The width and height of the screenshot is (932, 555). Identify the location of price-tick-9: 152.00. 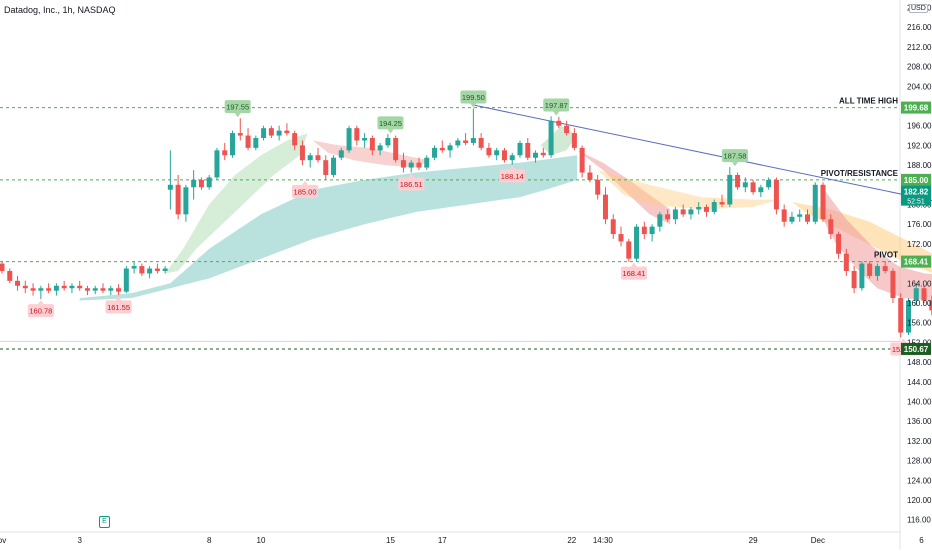
(919, 342).